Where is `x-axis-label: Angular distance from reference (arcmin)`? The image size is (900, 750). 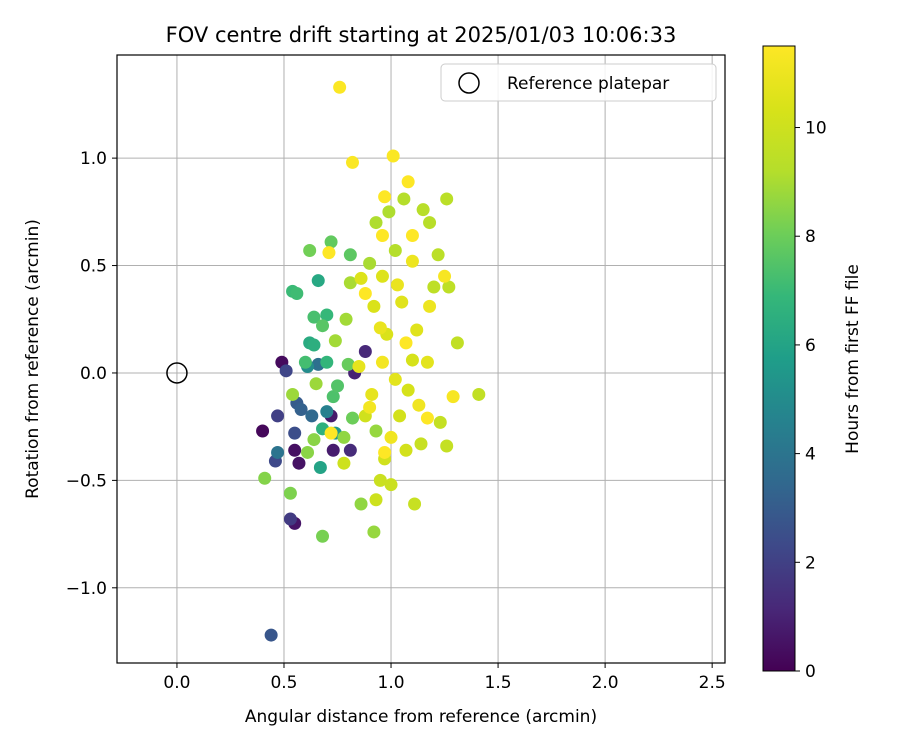 x-axis-label: Angular distance from reference (arcmin) is located at coordinates (421, 717).